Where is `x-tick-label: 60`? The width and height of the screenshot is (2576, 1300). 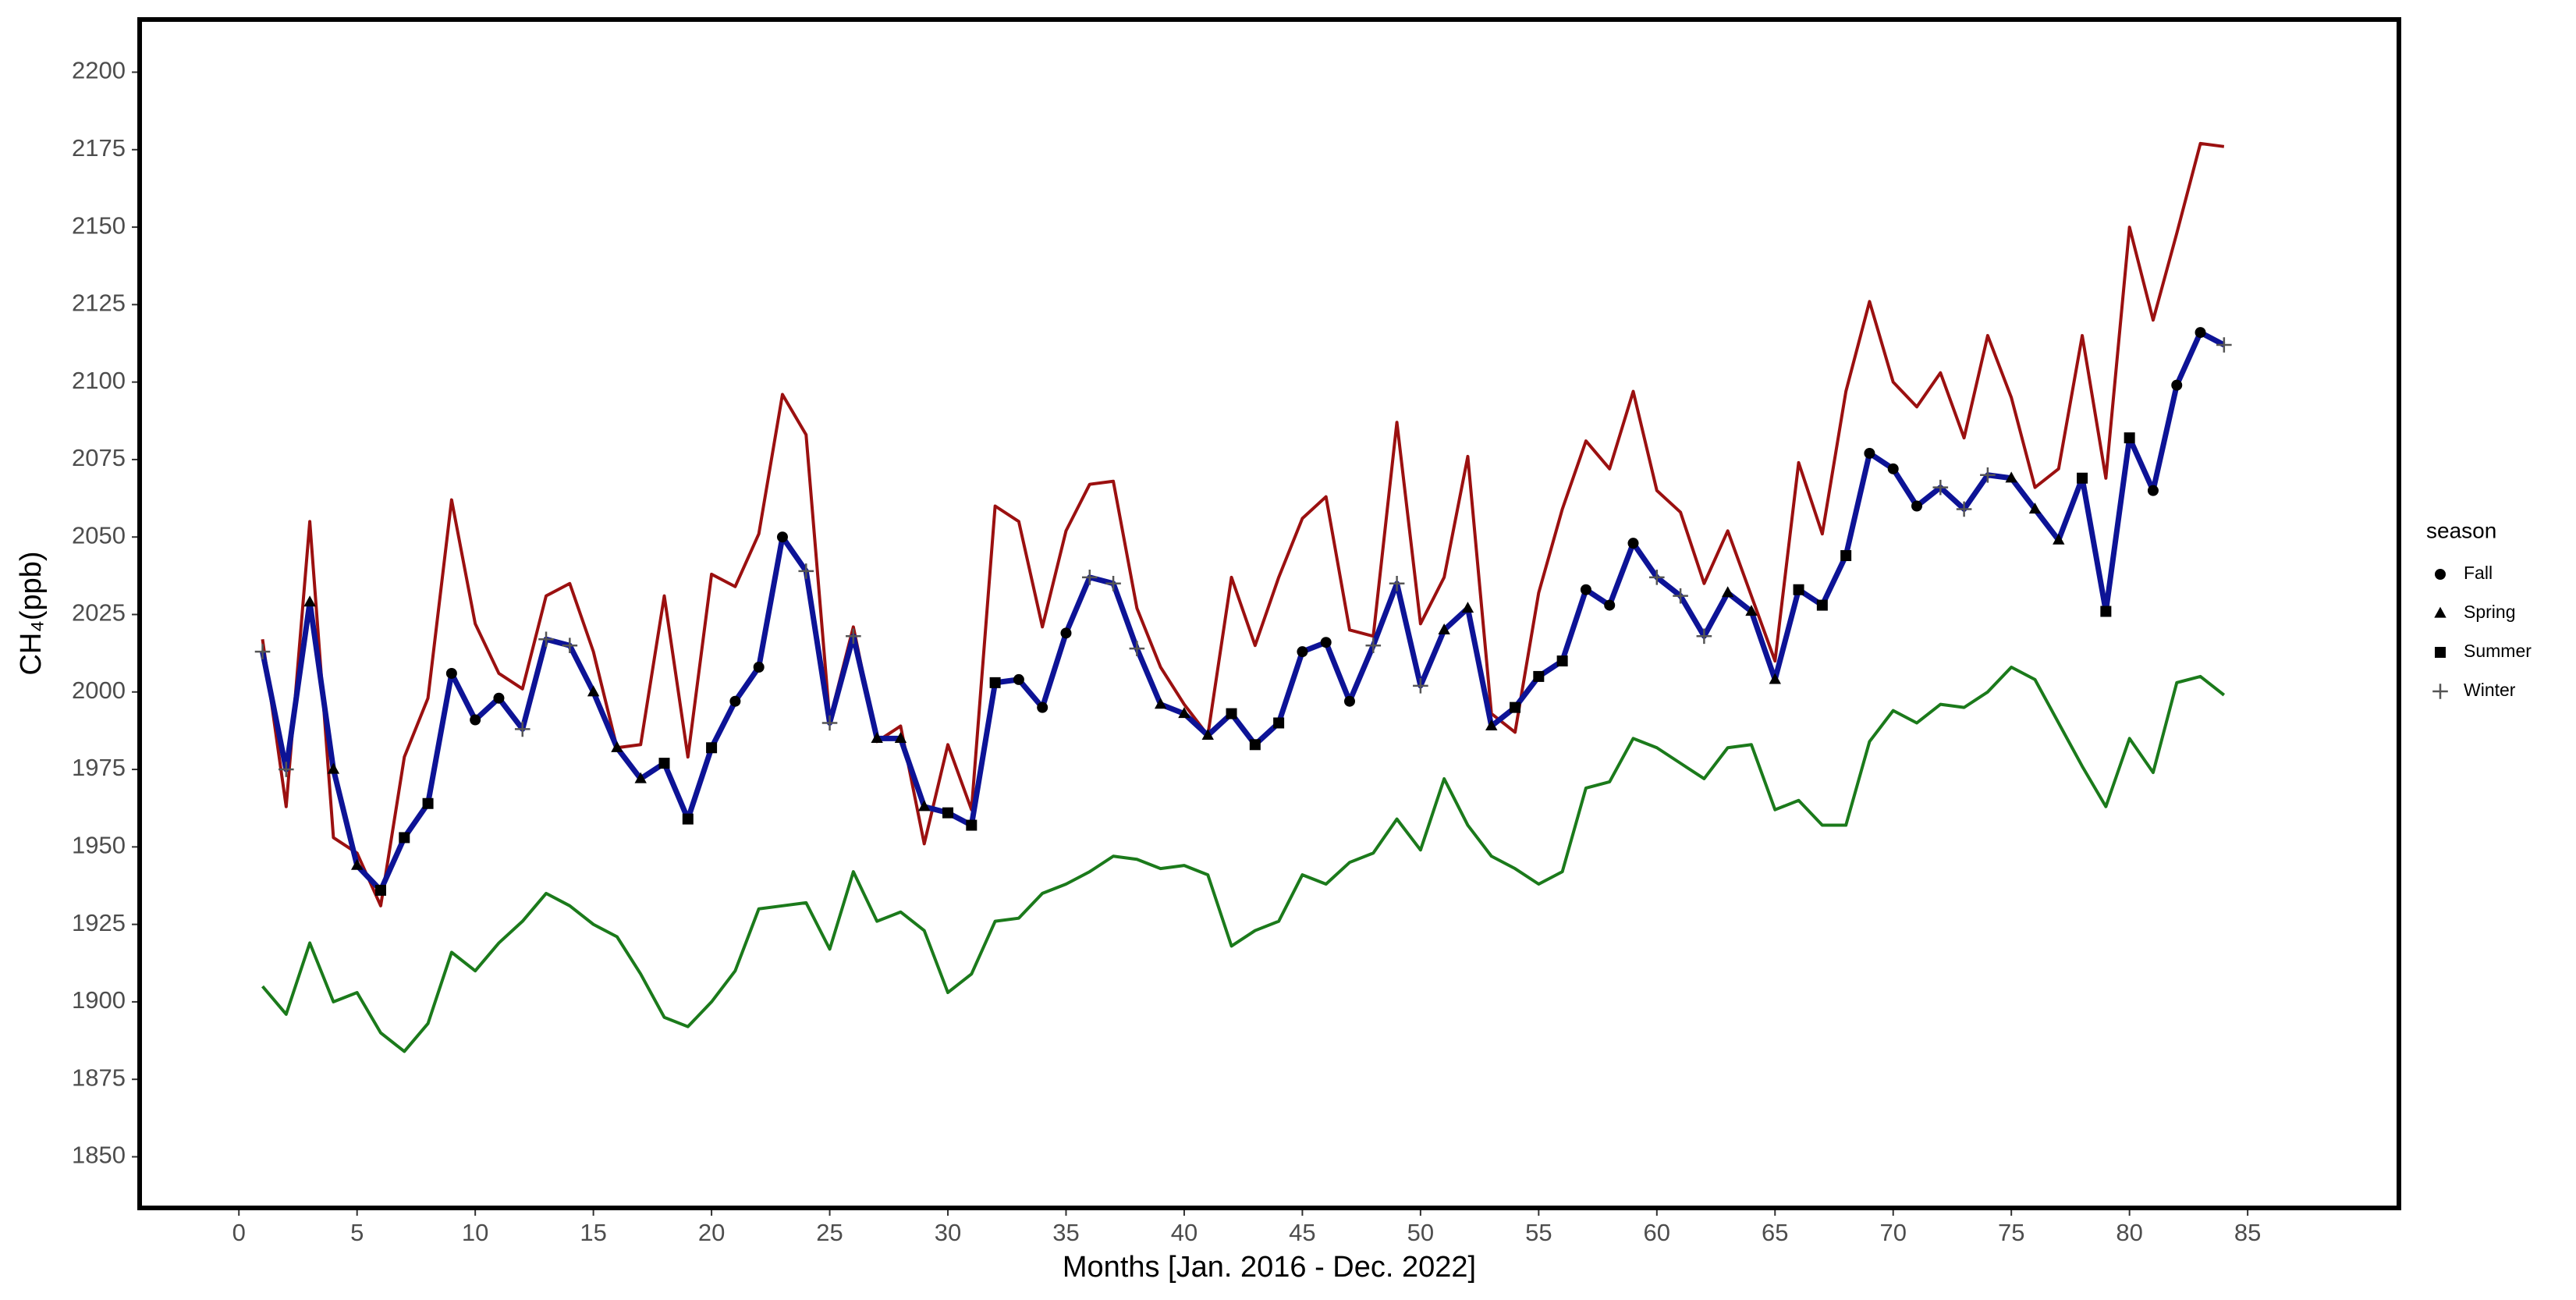 x-tick-label: 60 is located at coordinates (1657, 1232).